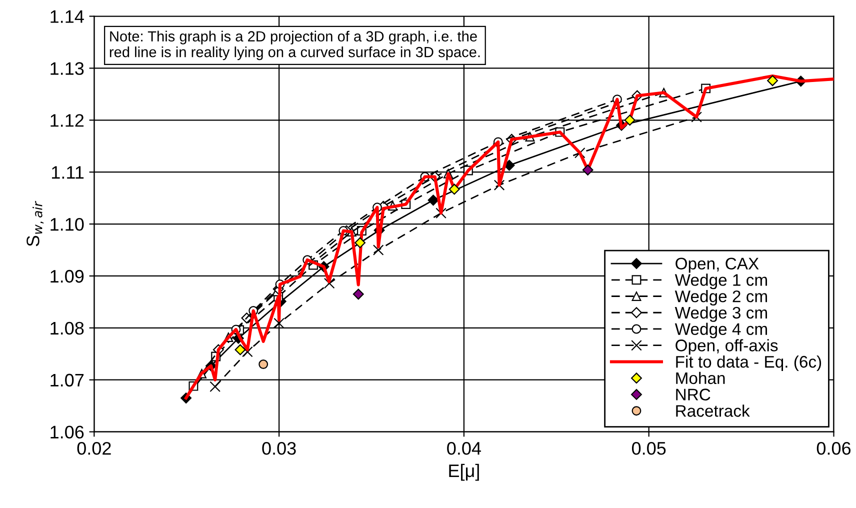  I want to click on legend-label: Wedge 2 cm, so click(720, 298).